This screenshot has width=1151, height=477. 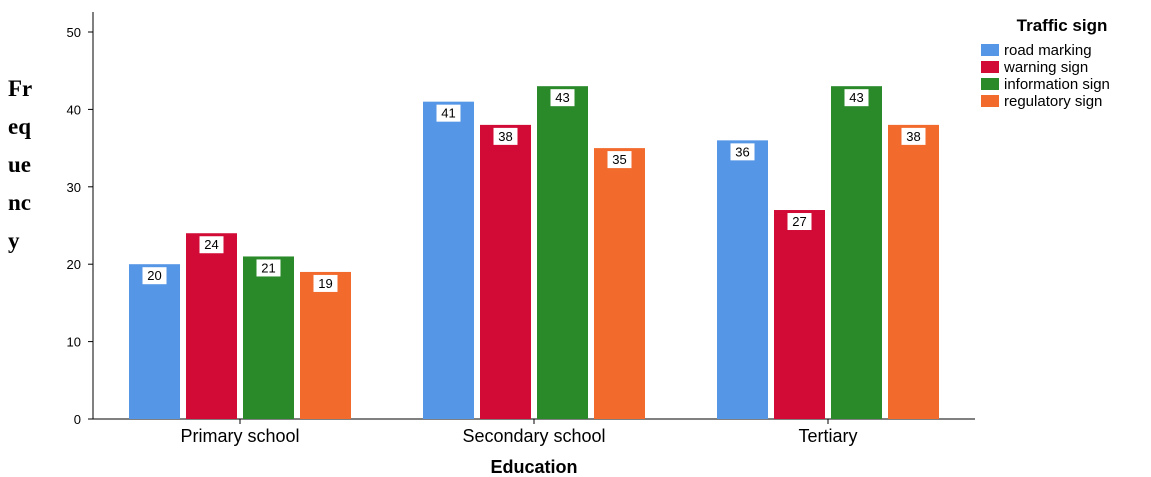 I want to click on x-axis-label: Education, so click(x=533, y=467).